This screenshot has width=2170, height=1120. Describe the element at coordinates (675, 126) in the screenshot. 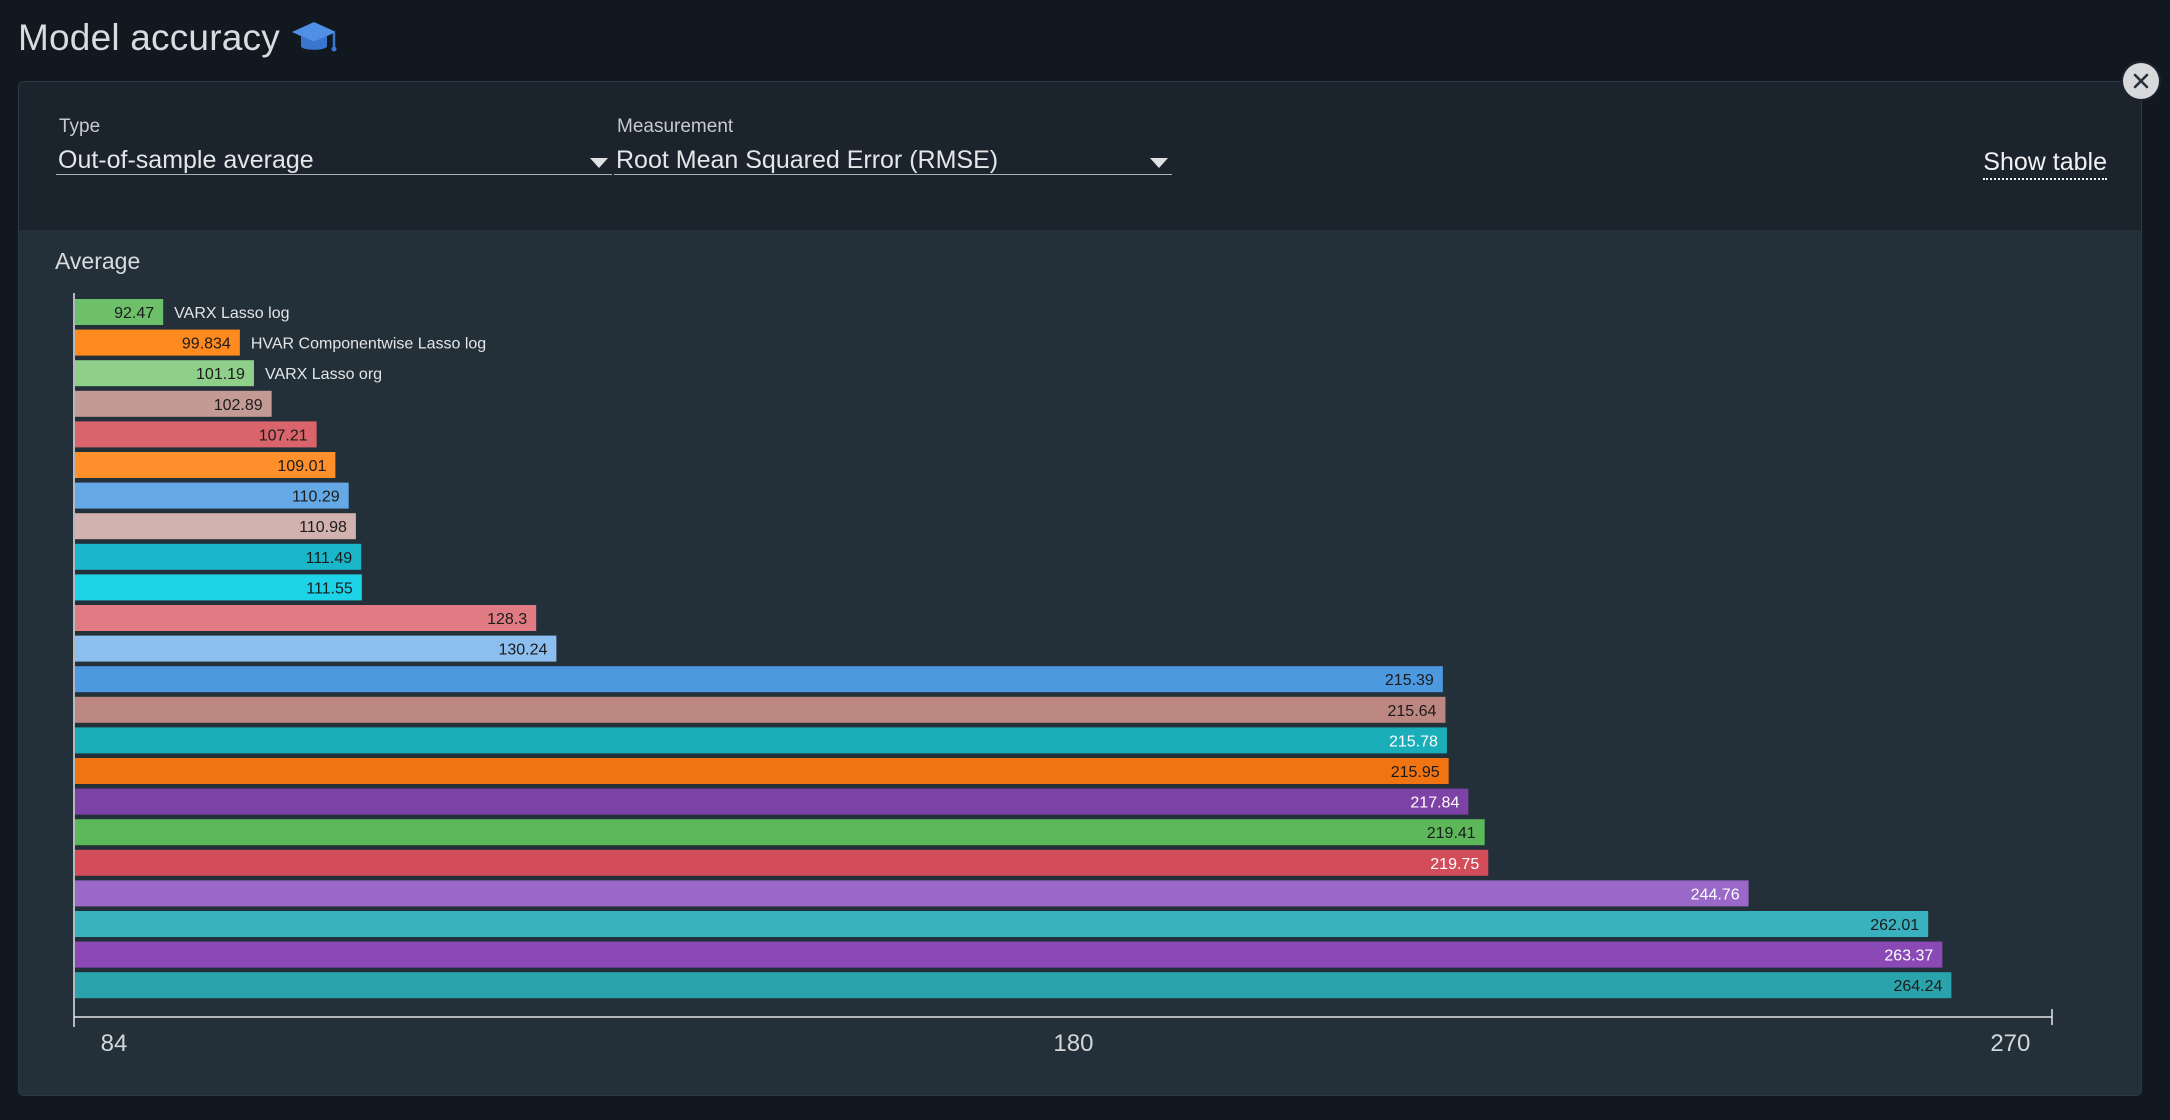

I see `measurement-label: Measurement` at that location.